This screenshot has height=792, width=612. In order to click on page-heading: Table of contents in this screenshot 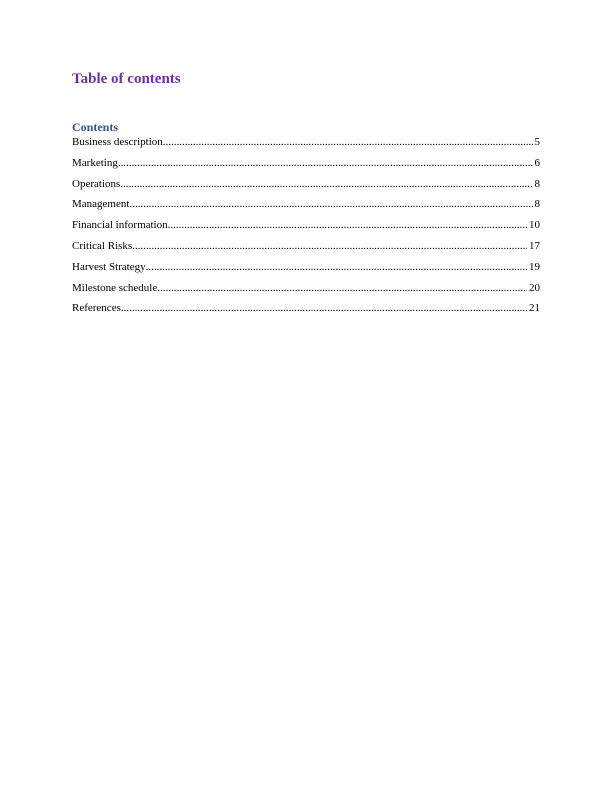, I will do `click(126, 79)`.